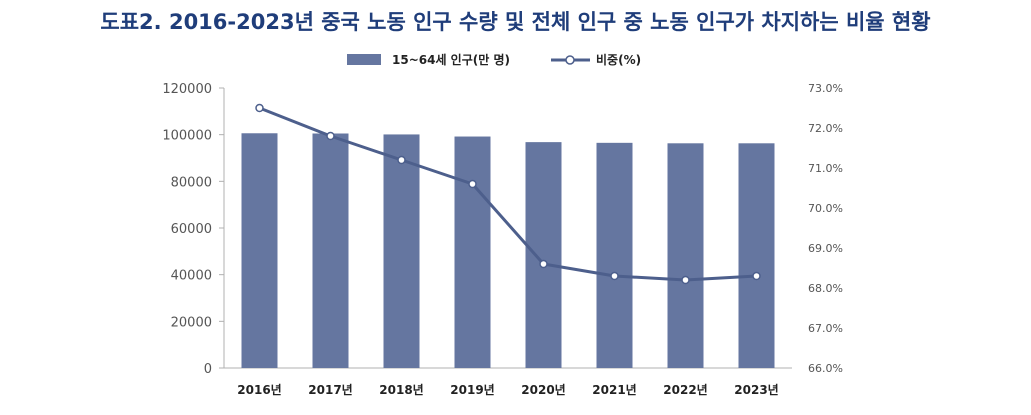  I want to click on x-tick-label: 2022년, so click(685, 390).